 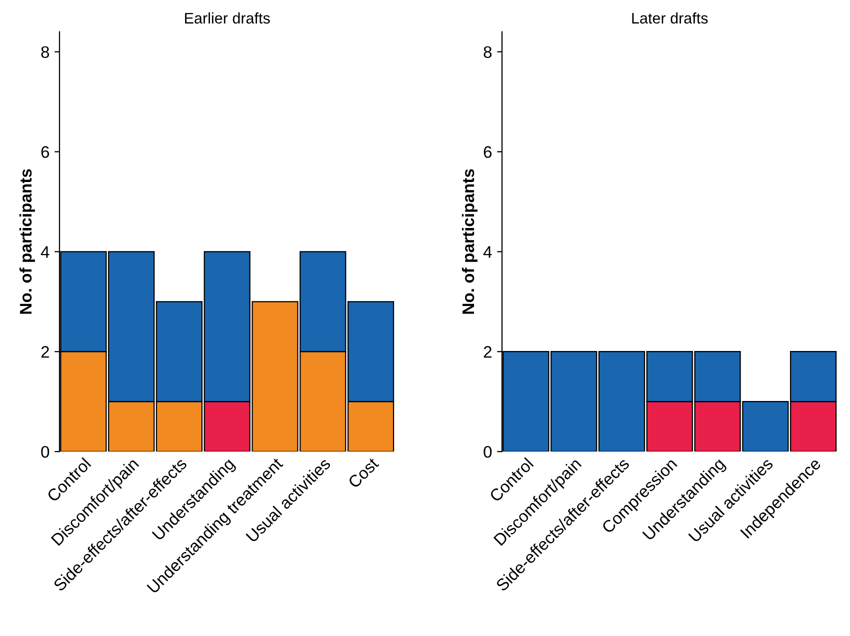 What do you see at coordinates (670, 18) in the screenshot?
I see `chart-title: Later drafts` at bounding box center [670, 18].